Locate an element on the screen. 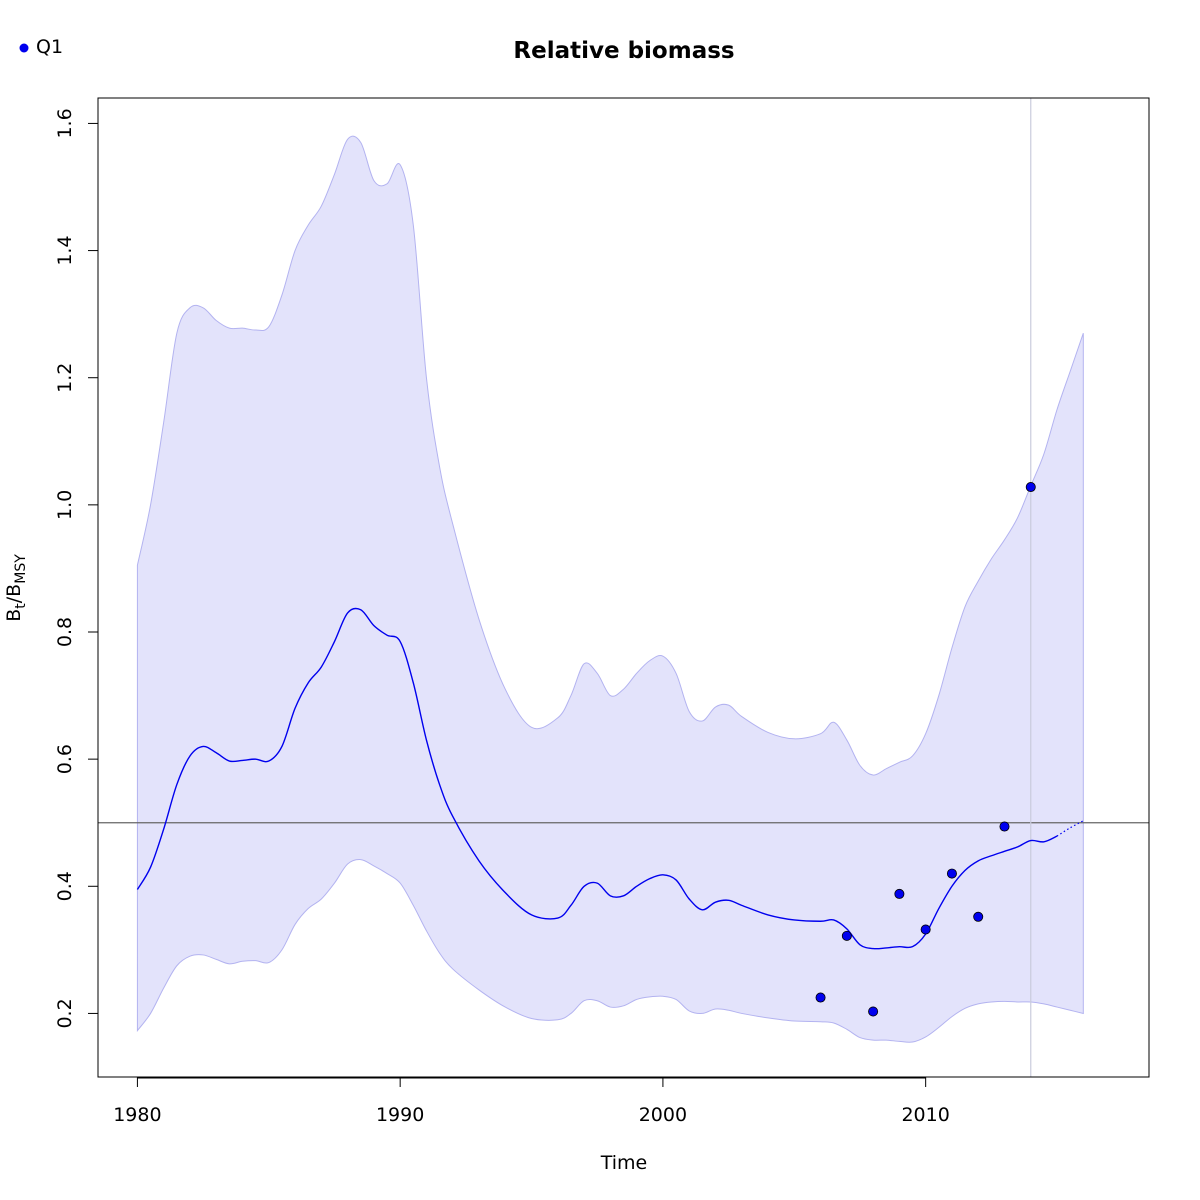 This screenshot has height=1200, width=1200. legend-label-q1: Q1 is located at coordinates (49, 47).